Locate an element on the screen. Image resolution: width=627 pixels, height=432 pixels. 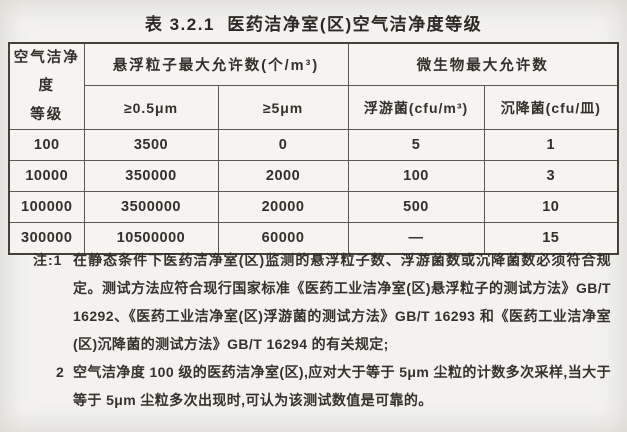
cell-settling: 3 is located at coordinates (551, 175).